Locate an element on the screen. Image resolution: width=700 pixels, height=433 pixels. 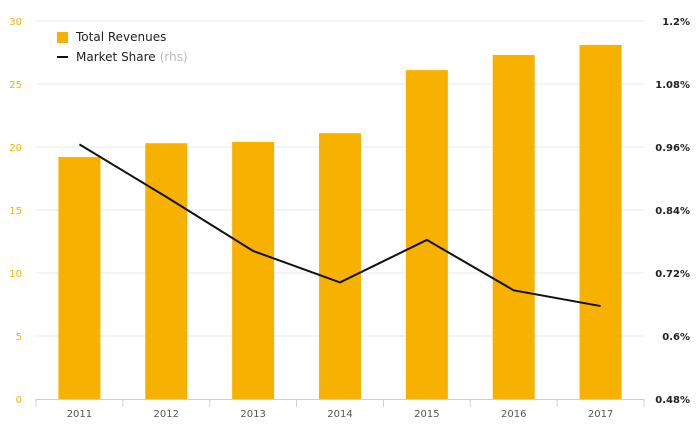
left-axis-tick-label: 10 is located at coordinates (15, 274).